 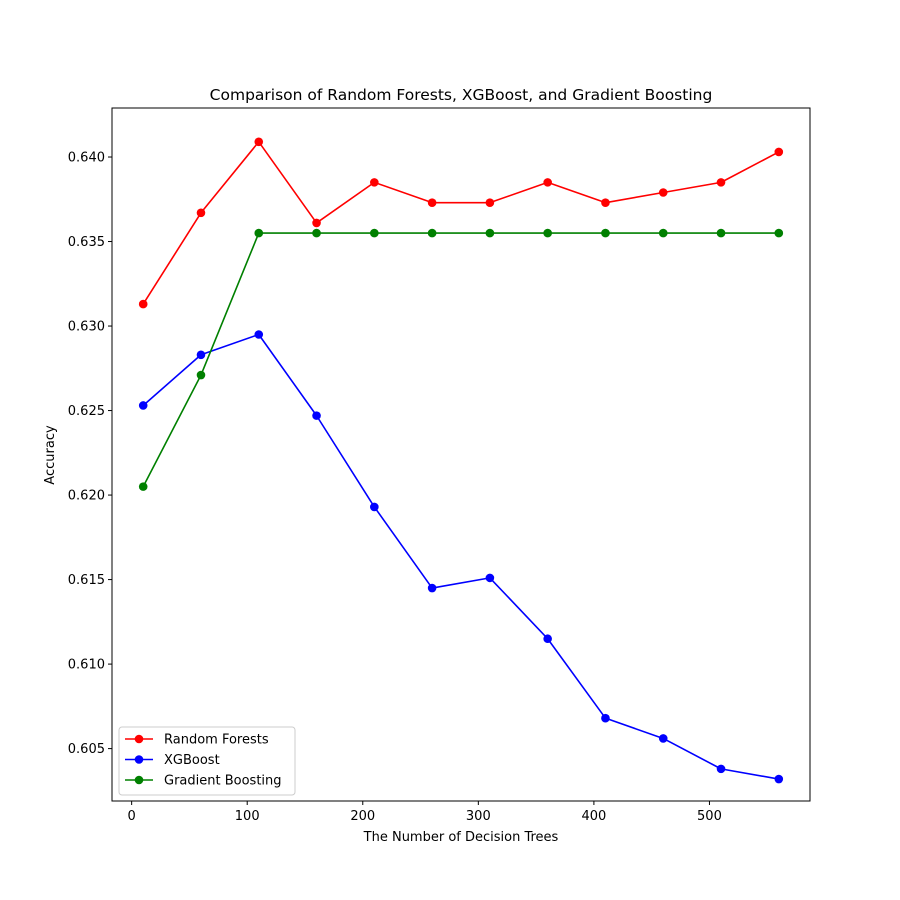 What do you see at coordinates (86, 242) in the screenshot?
I see `y-tick-label: 0.635` at bounding box center [86, 242].